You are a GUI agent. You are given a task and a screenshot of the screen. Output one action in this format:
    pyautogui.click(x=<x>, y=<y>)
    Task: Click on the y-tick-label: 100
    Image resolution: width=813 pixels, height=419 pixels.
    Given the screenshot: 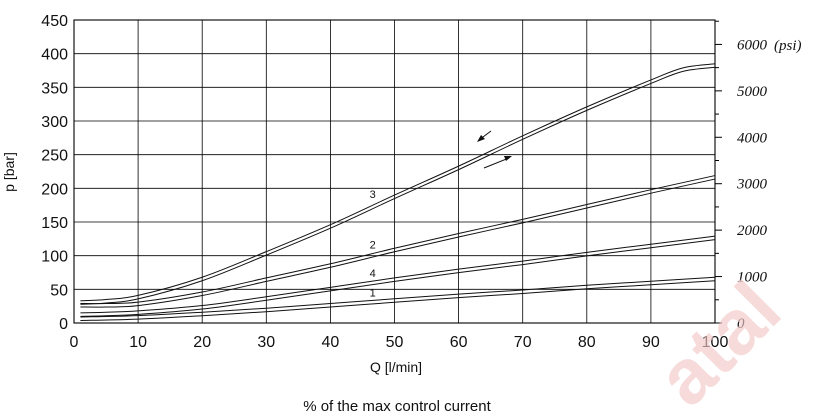 What is the action you would take?
    pyautogui.click(x=54, y=257)
    